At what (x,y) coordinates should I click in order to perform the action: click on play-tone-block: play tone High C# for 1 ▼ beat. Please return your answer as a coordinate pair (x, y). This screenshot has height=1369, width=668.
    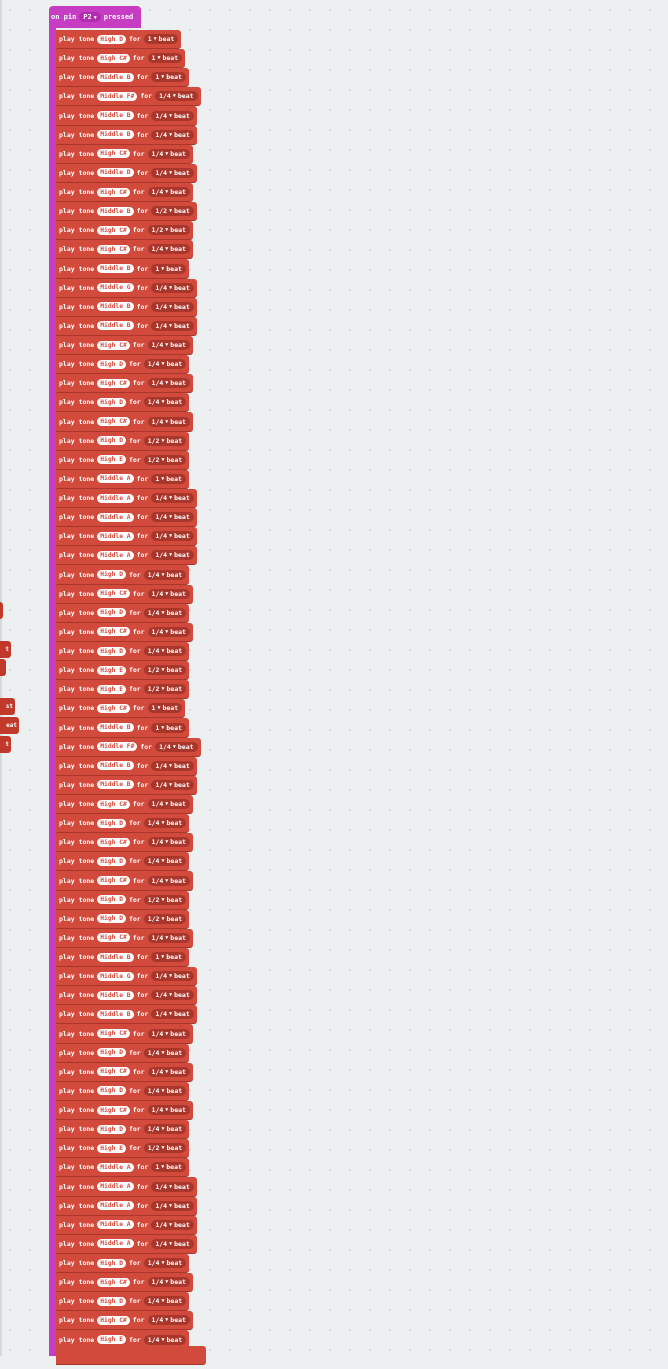
    Looking at the image, I should click on (121, 59).